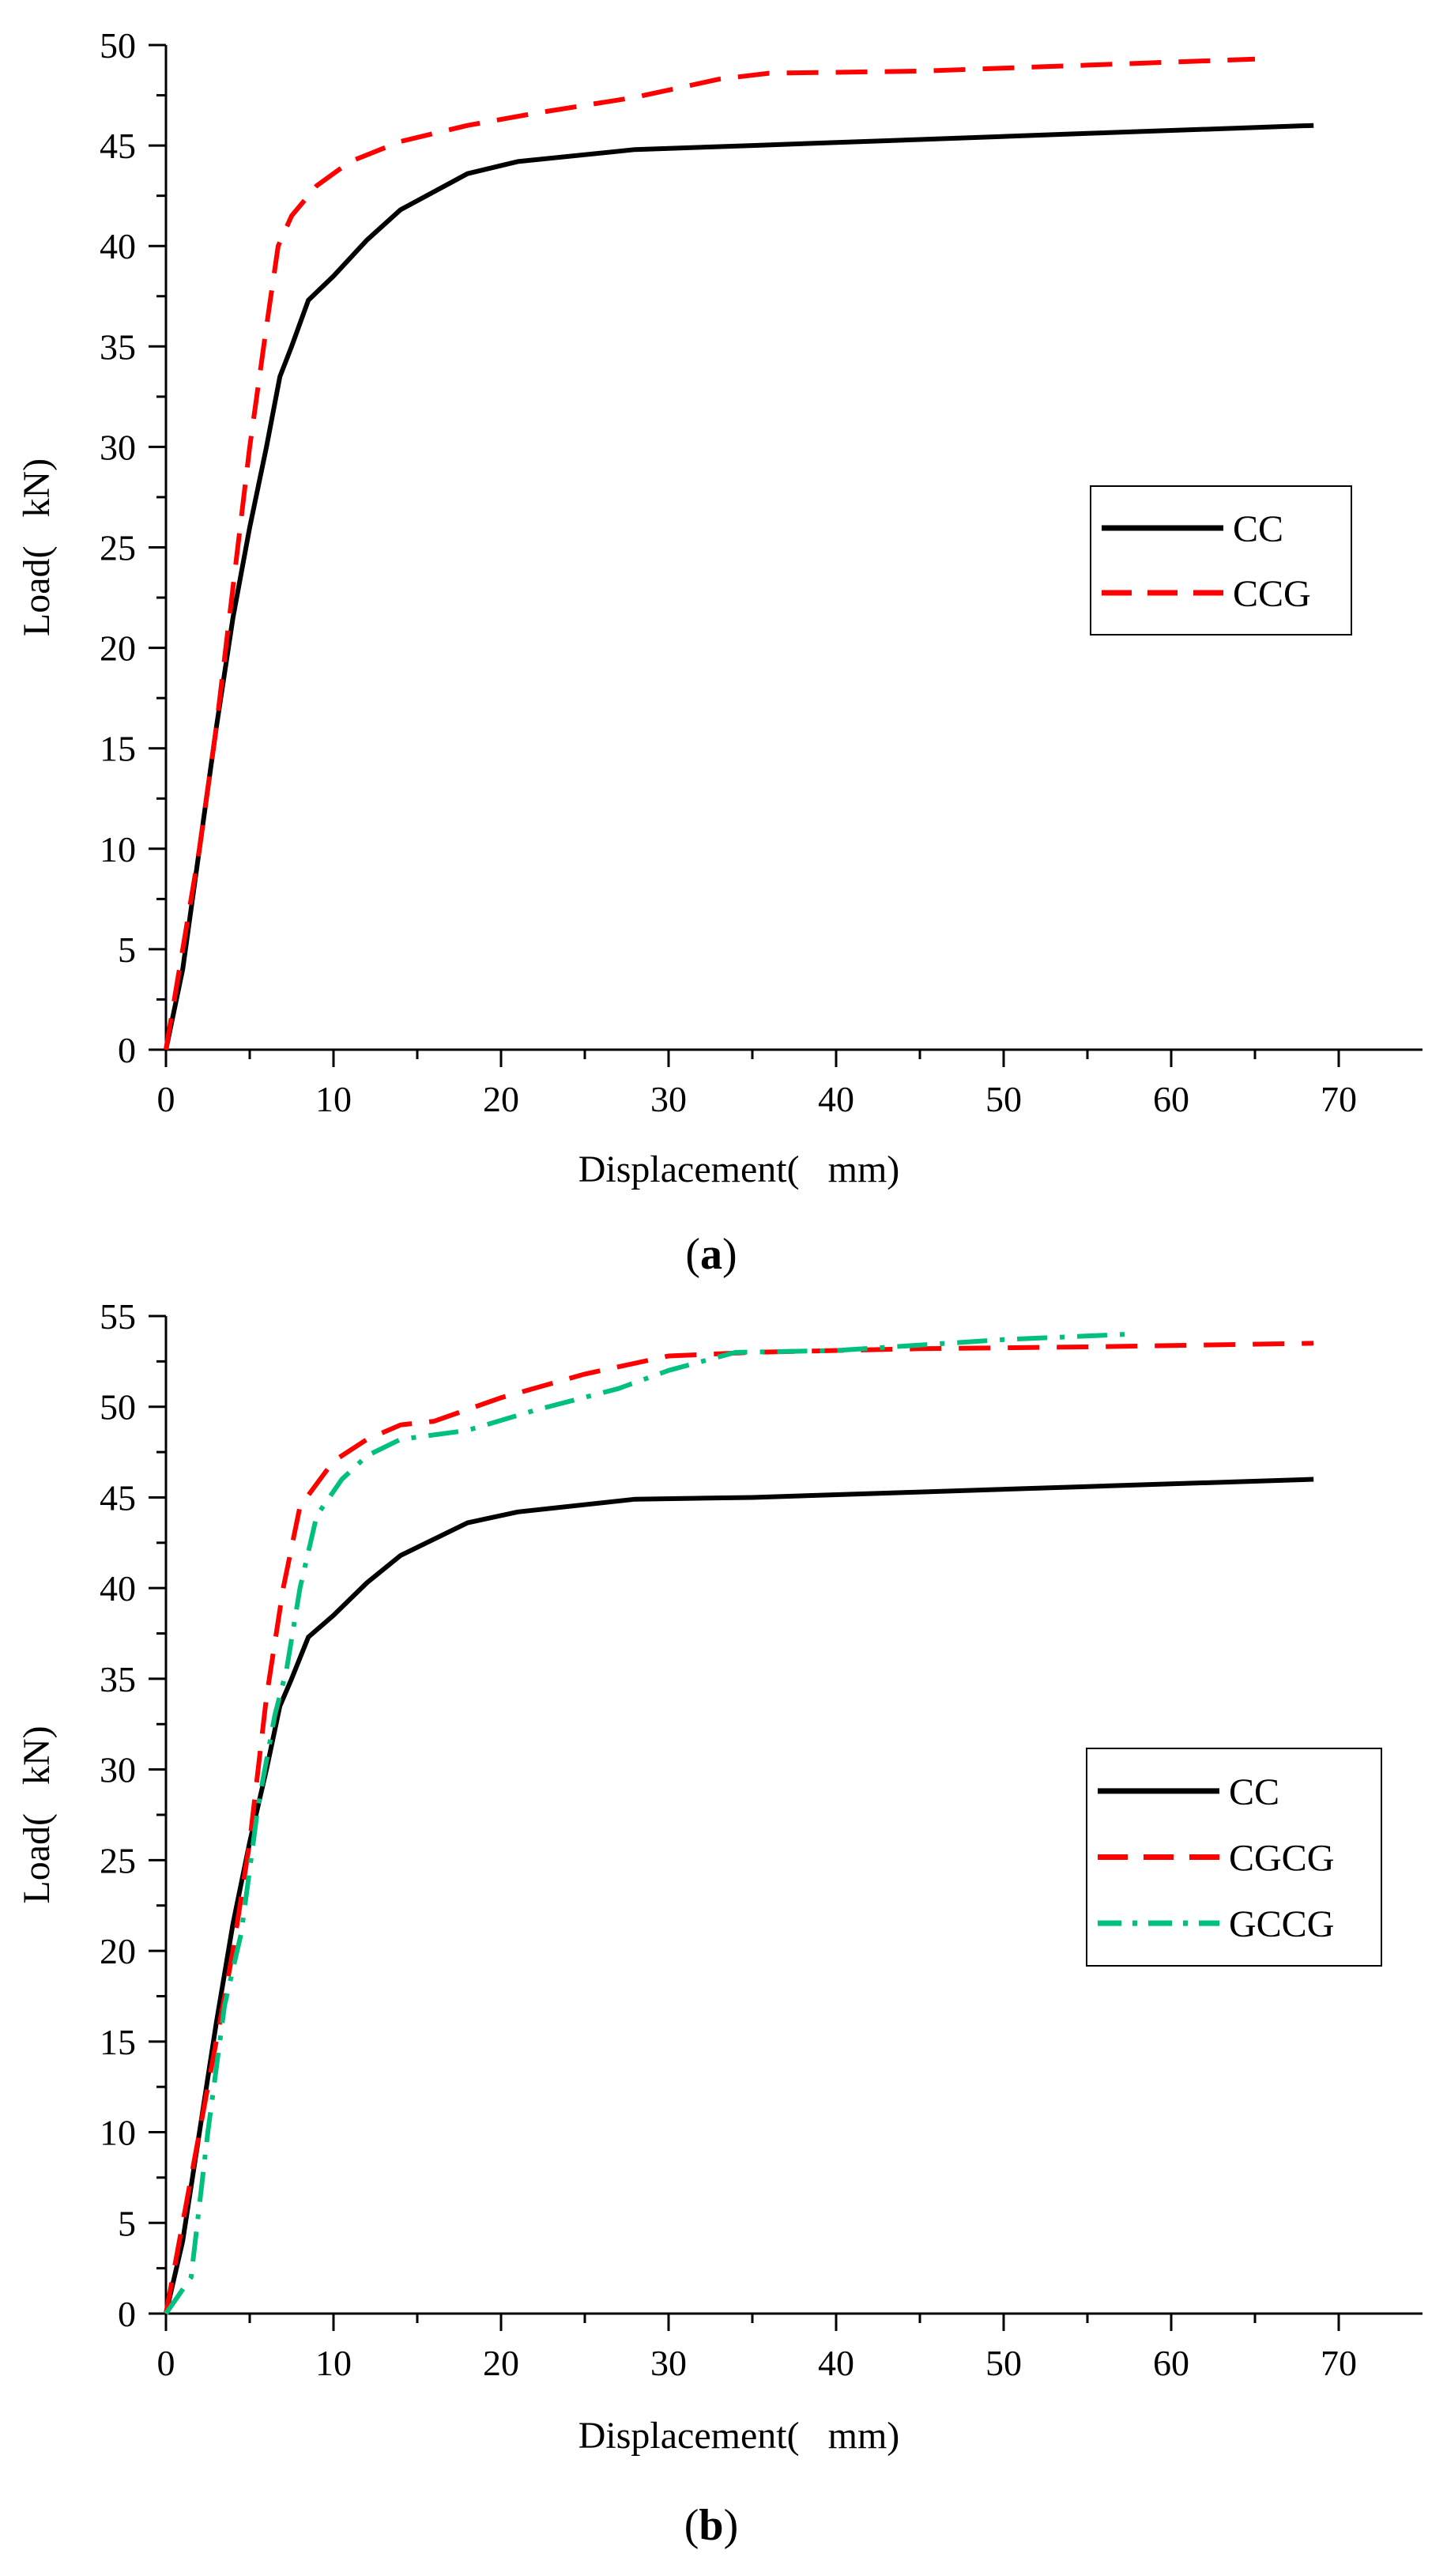  I want to click on legend-label-ccg: CCG, so click(1272, 594).